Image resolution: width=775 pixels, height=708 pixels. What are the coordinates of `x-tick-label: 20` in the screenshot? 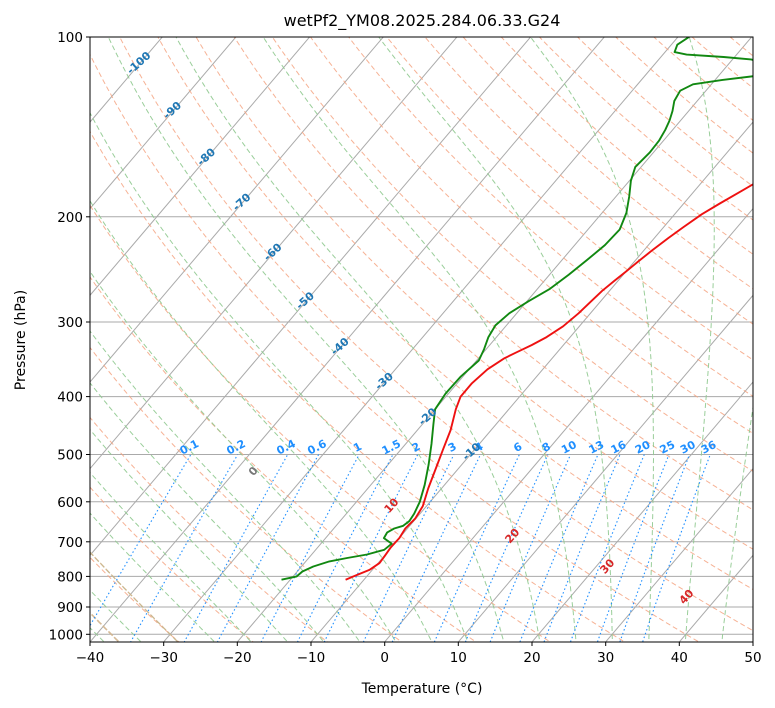 It's located at (531, 658).